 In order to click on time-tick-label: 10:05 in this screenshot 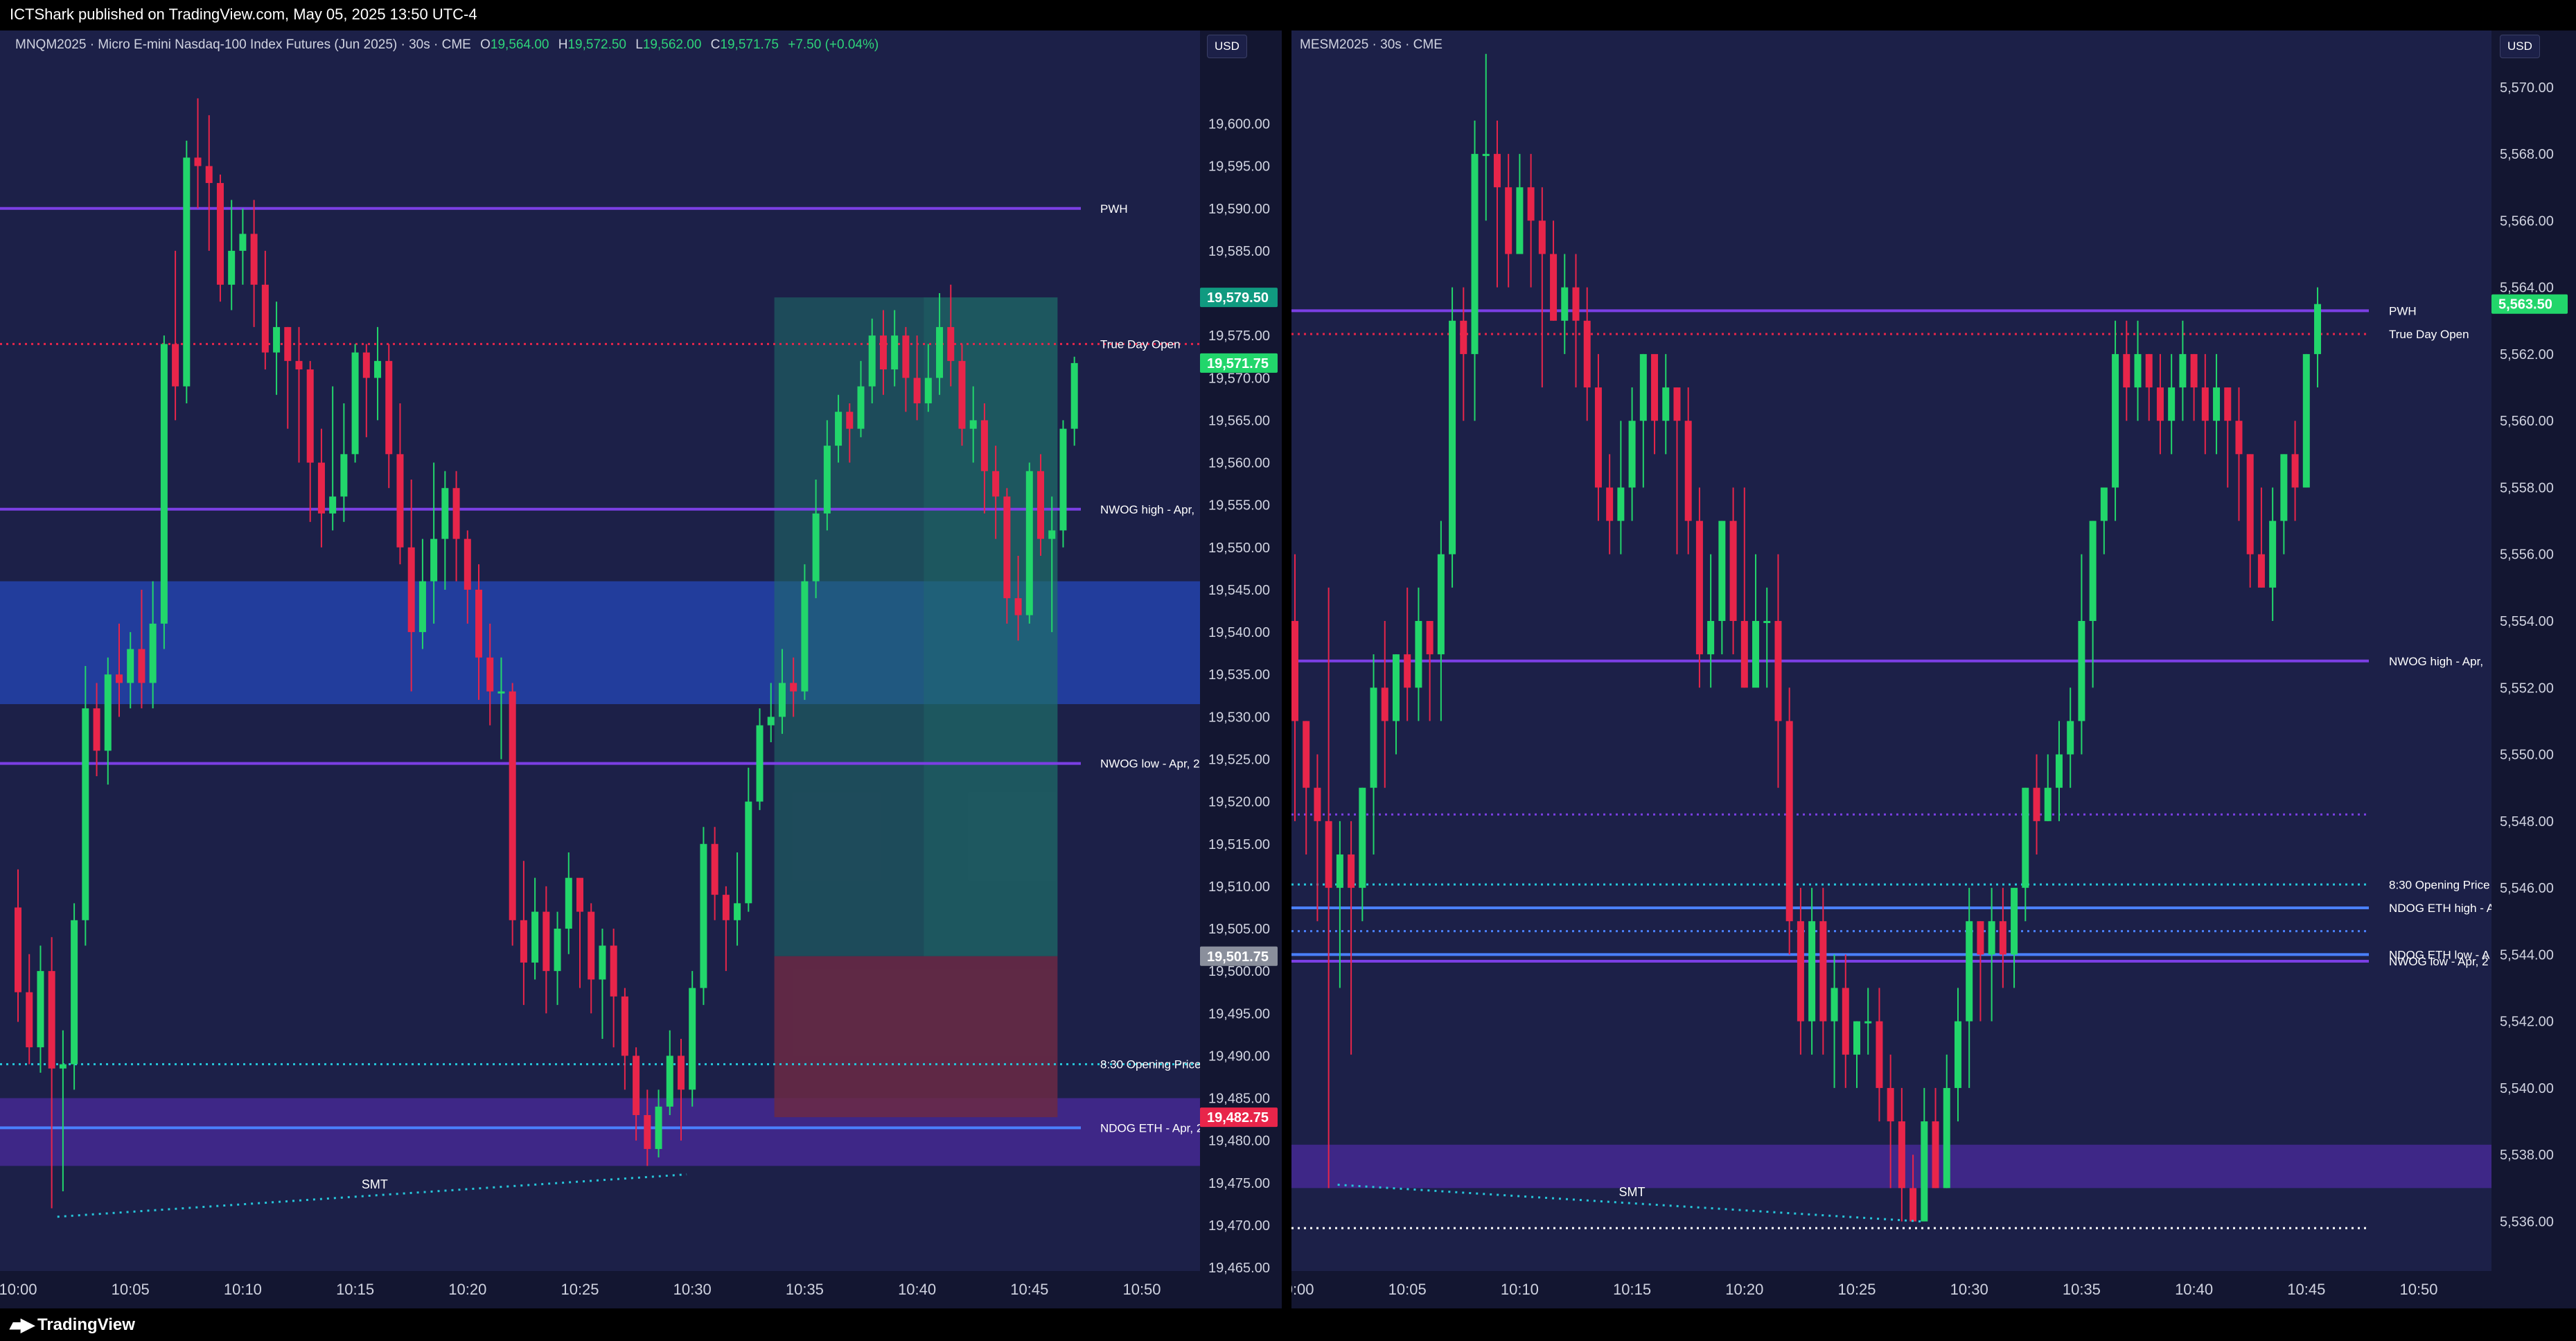, I will do `click(1407, 1290)`.